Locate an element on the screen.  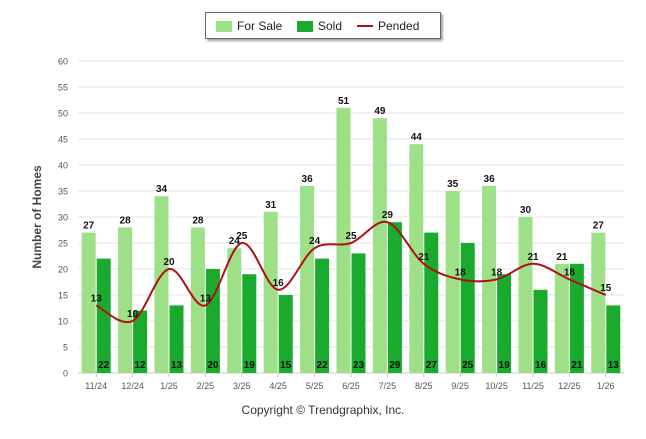
legend-item-for-sale: For Sale is located at coordinates (249, 26).